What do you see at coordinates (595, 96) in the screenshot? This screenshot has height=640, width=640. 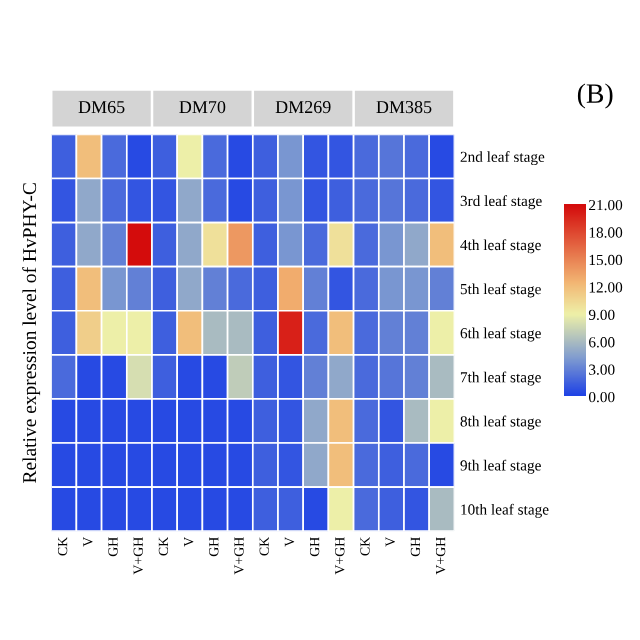 I see `text: (B)` at bounding box center [595, 96].